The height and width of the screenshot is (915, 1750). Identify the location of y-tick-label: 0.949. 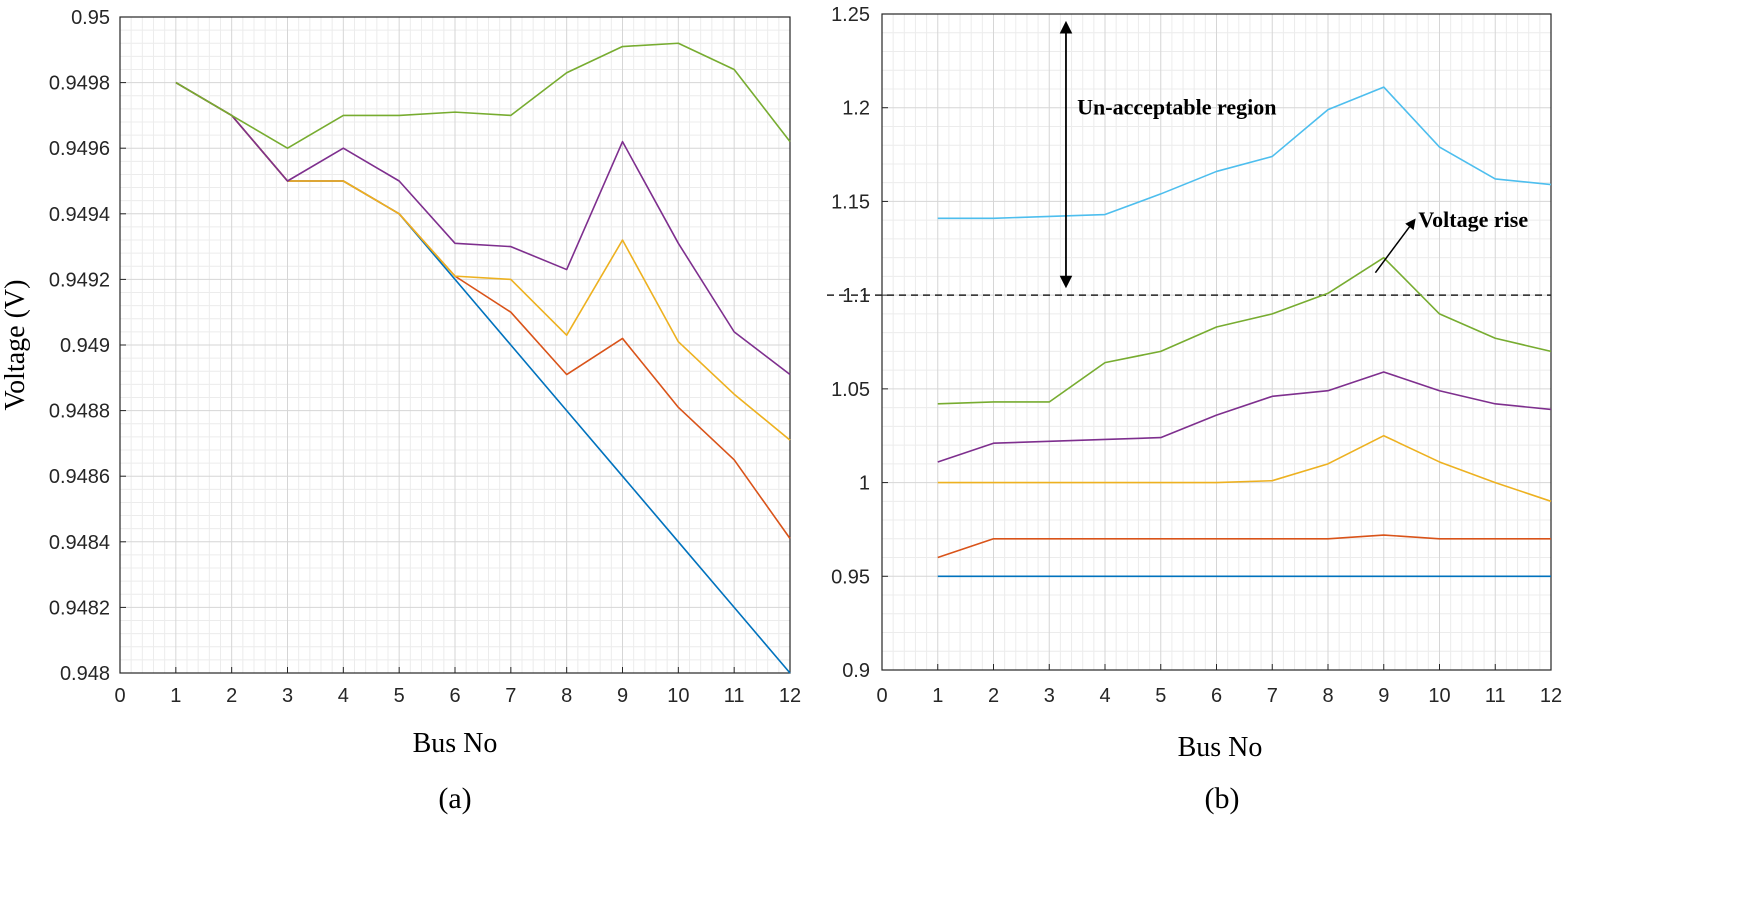
(85, 346).